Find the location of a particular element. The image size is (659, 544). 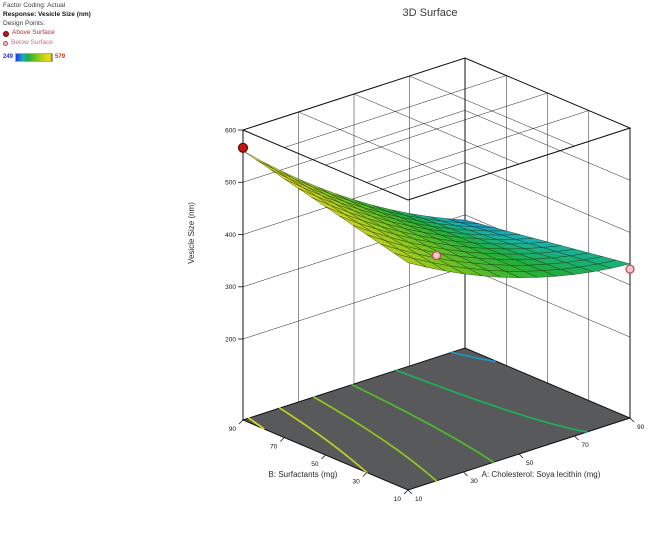

svg-text: Vesicle Size (nm) is located at coordinates (191, 233).